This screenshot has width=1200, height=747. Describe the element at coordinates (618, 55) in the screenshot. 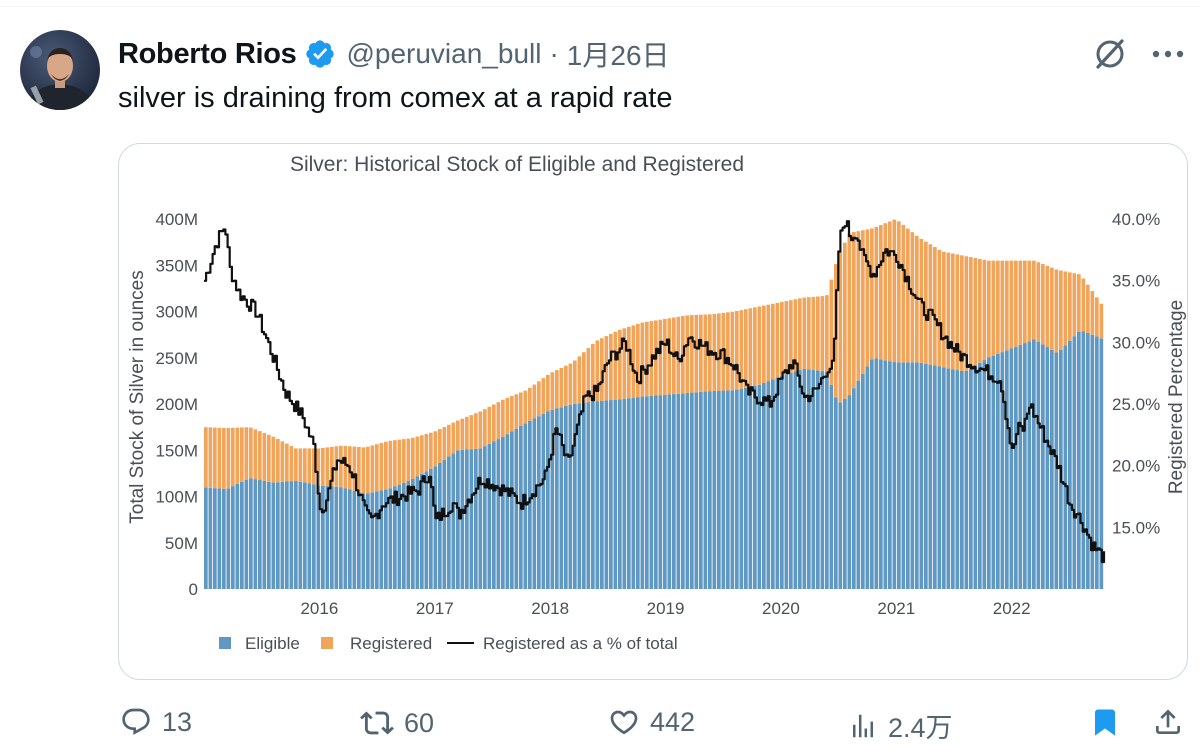

I see `tweet-date: 1月26日` at that location.